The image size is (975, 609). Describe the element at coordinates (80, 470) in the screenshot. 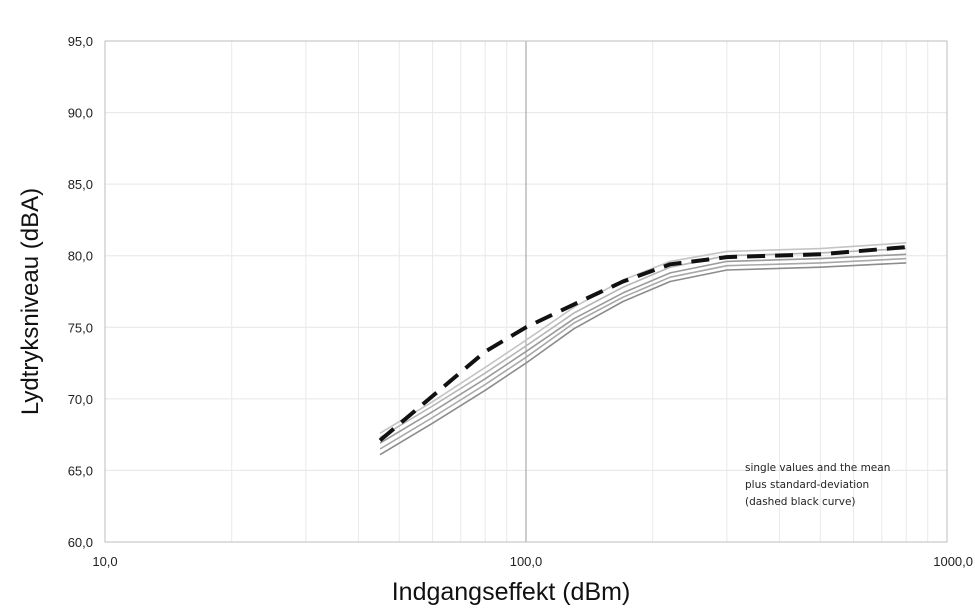

I see `y-tick-label: 65,0` at that location.